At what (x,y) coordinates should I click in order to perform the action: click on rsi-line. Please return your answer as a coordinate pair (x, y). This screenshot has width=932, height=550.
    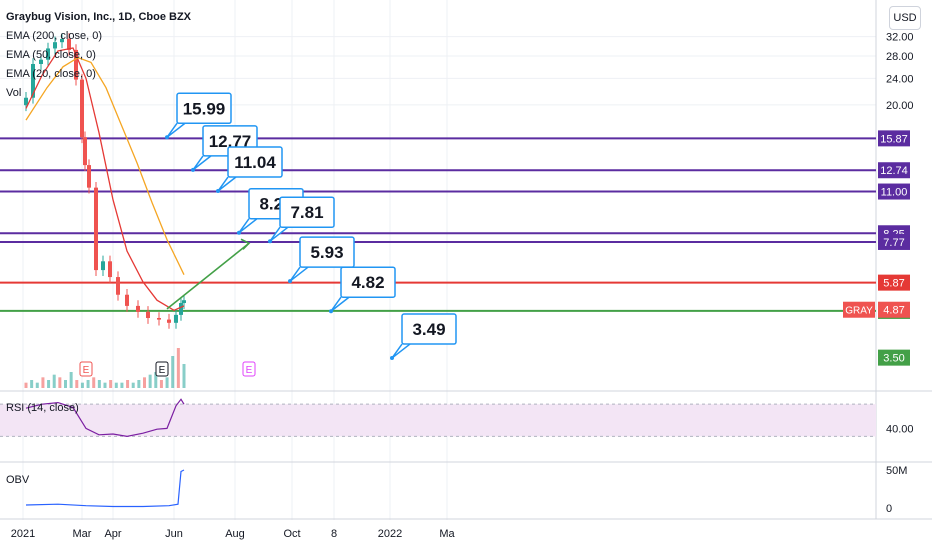
    Looking at the image, I should click on (105, 418).